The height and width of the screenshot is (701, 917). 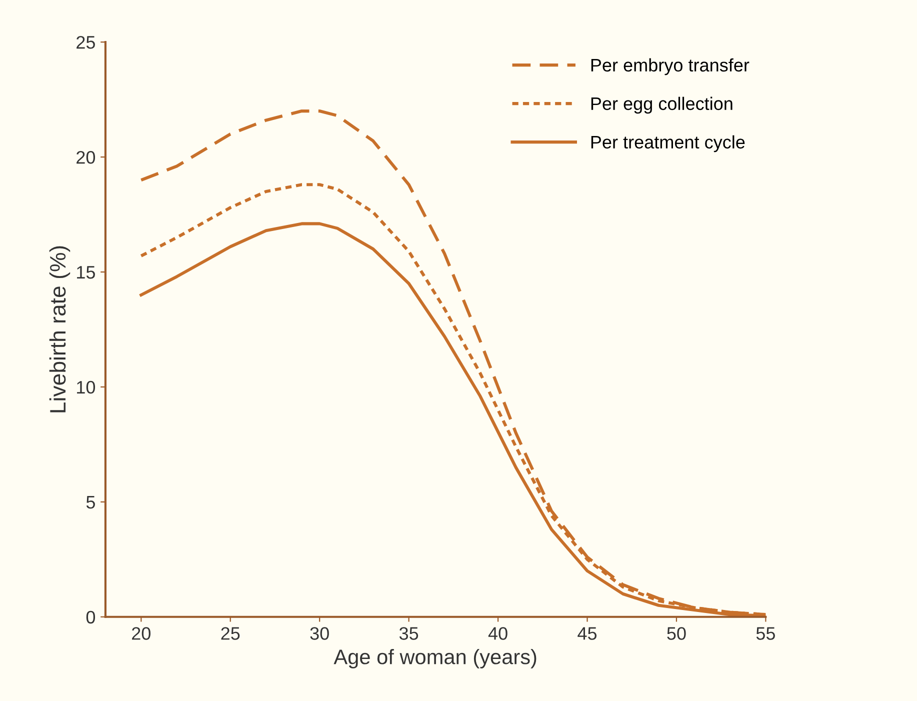 What do you see at coordinates (435, 658) in the screenshot?
I see `x-axis-title: Age of woman (years)` at bounding box center [435, 658].